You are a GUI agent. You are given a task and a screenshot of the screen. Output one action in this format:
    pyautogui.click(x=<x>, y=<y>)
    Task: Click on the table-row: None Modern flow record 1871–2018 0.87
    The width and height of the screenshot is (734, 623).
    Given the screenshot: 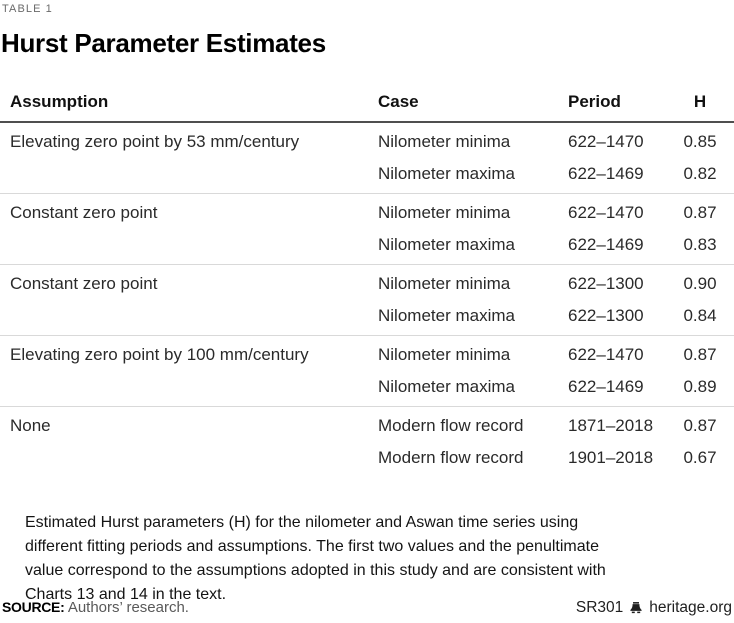 What is the action you would take?
    pyautogui.click(x=367, y=424)
    